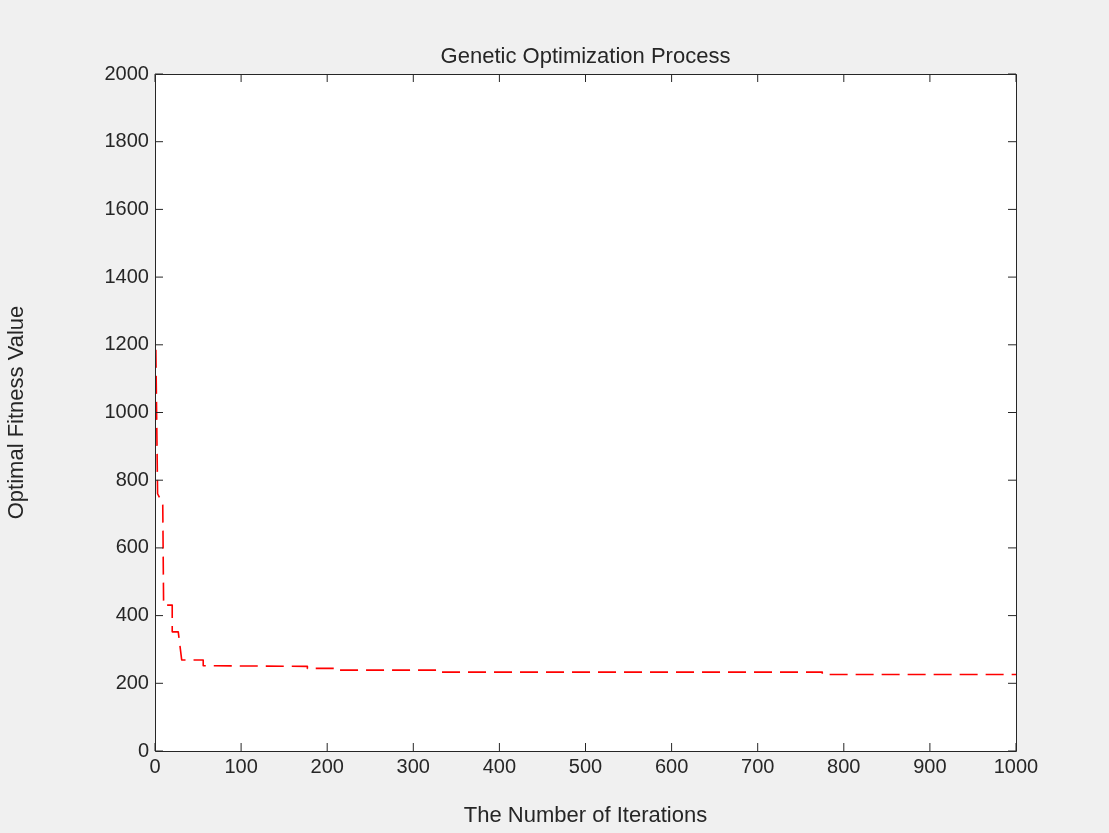  What do you see at coordinates (126, 207) in the screenshot?
I see `y-tick-label: 1600` at bounding box center [126, 207].